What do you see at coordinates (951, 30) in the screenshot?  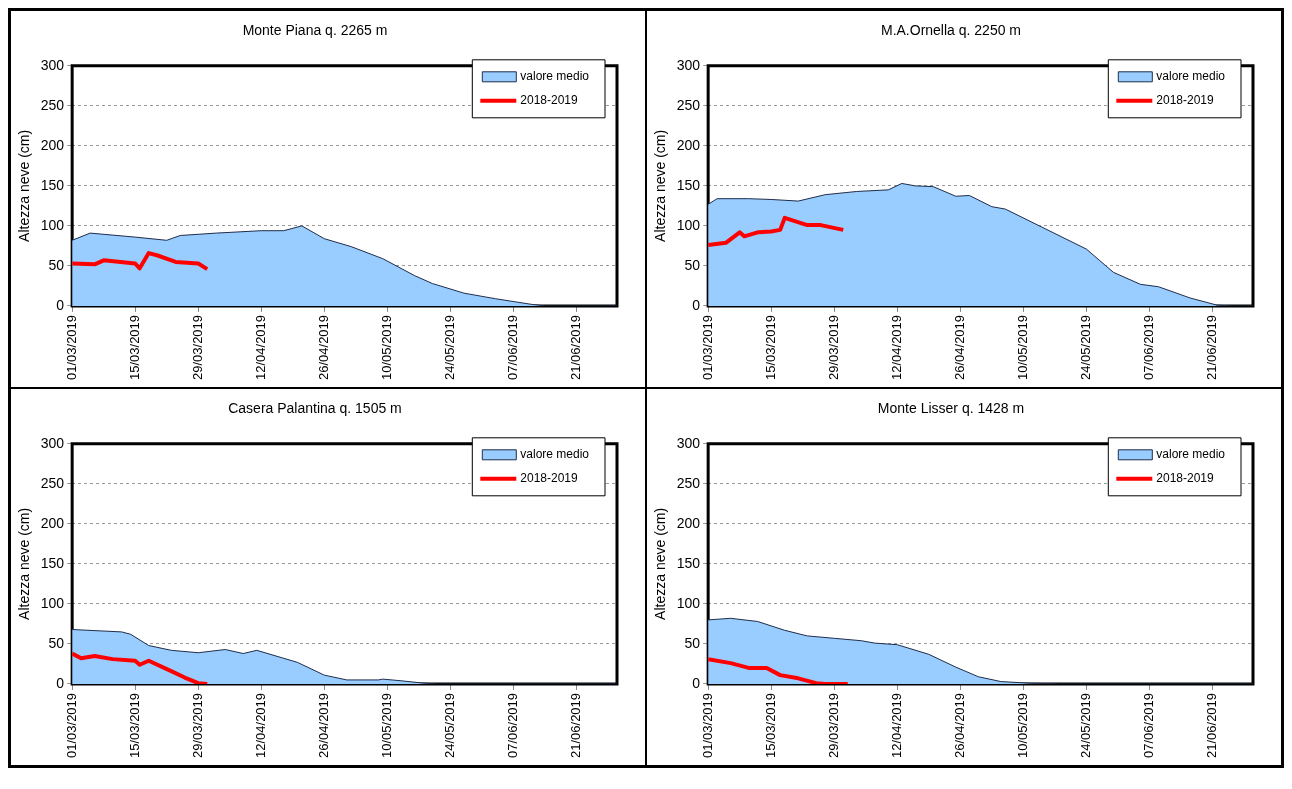 I see `chart-title: M.A.Ornella q. 2250 m` at bounding box center [951, 30].